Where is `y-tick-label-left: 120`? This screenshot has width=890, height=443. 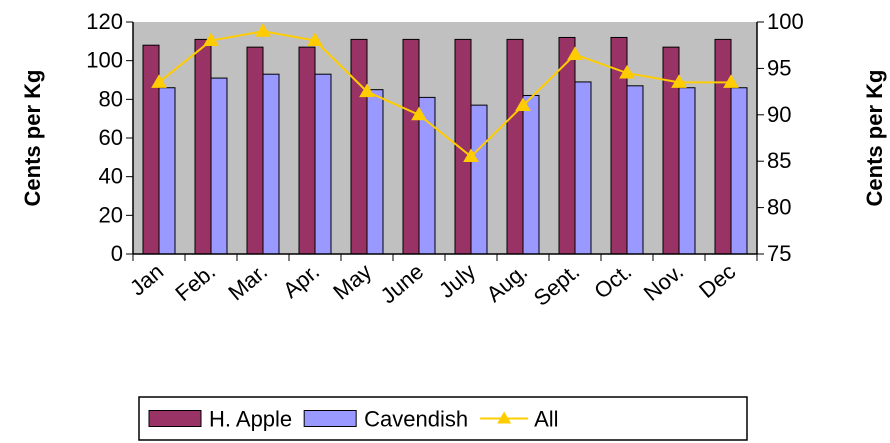 y-tick-label-left: 120 is located at coordinates (104, 21).